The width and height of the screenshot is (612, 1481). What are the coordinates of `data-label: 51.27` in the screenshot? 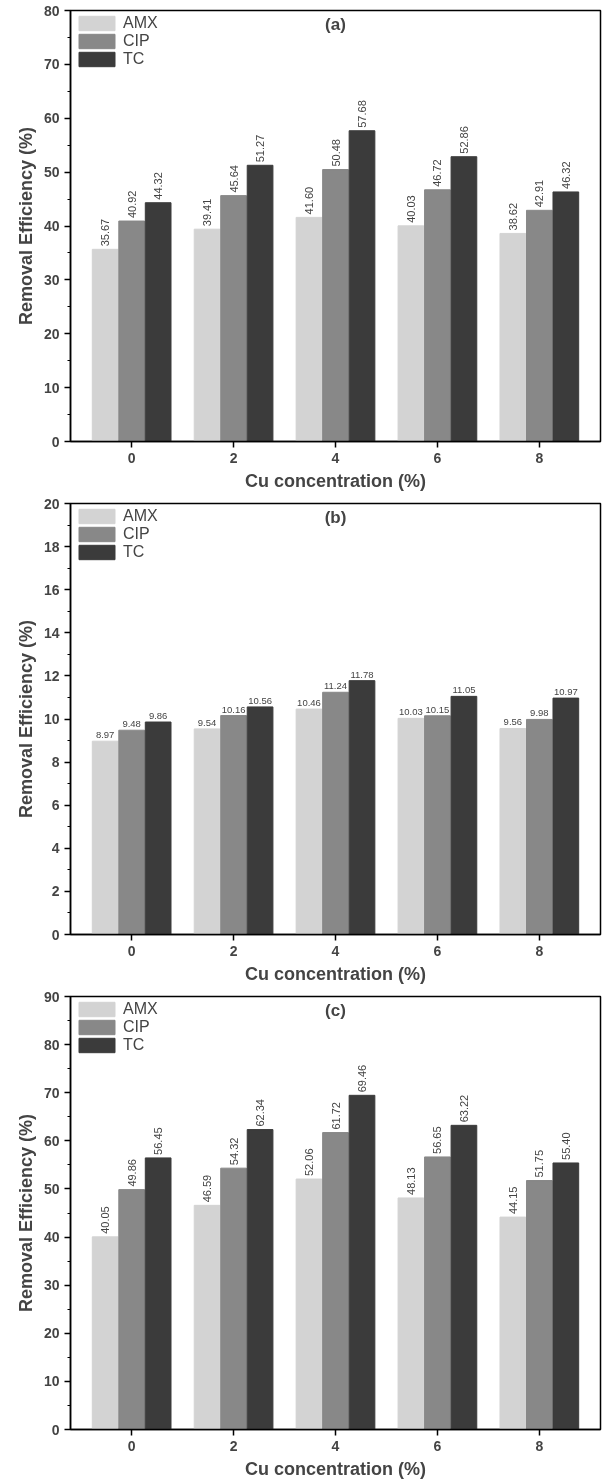 It's located at (260, 148).